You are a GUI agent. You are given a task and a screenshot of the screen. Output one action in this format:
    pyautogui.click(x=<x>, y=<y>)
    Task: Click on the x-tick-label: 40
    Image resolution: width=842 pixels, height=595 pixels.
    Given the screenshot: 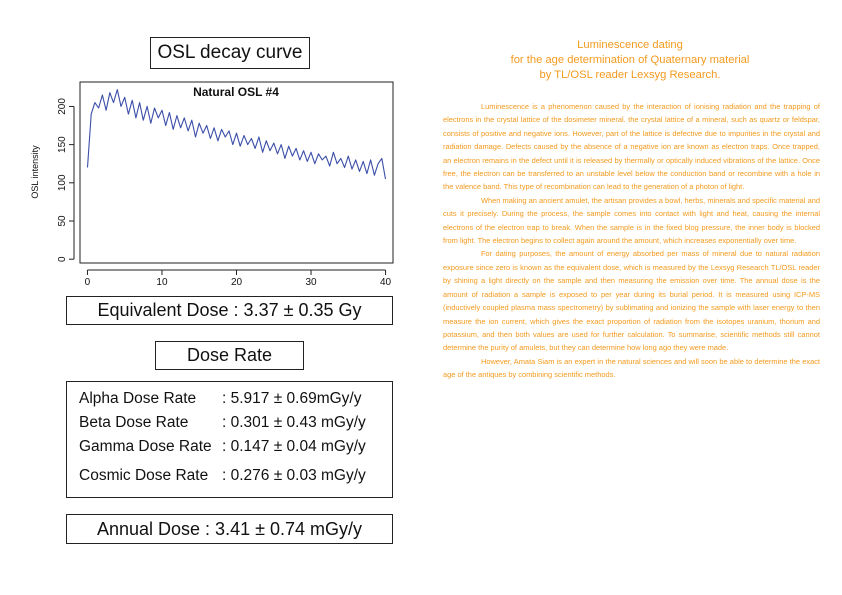 What is the action you would take?
    pyautogui.click(x=386, y=282)
    